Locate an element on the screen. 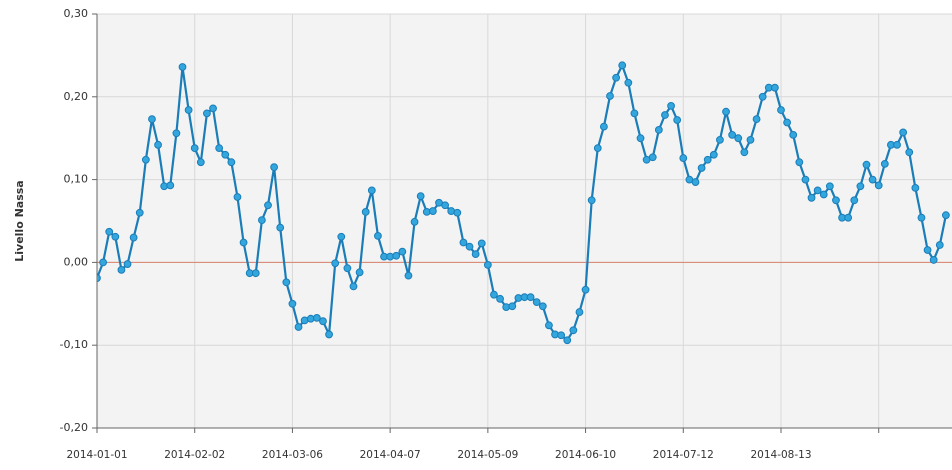 Image resolution: width=952 pixels, height=470 pixels. x-tick-label: 2014-08-13 is located at coordinates (780, 455).